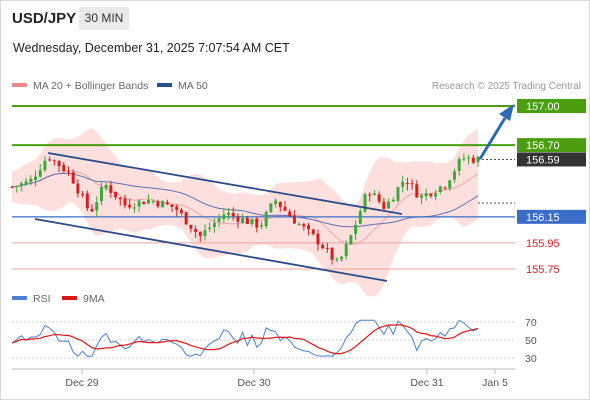  Describe the element at coordinates (211, 250) in the screenshot. I see `channel-lower-line` at that location.